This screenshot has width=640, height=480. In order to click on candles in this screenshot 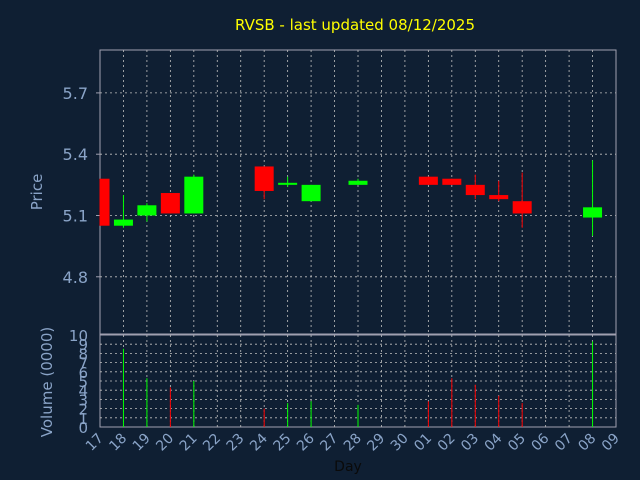, I will do `click(351, 198)`.